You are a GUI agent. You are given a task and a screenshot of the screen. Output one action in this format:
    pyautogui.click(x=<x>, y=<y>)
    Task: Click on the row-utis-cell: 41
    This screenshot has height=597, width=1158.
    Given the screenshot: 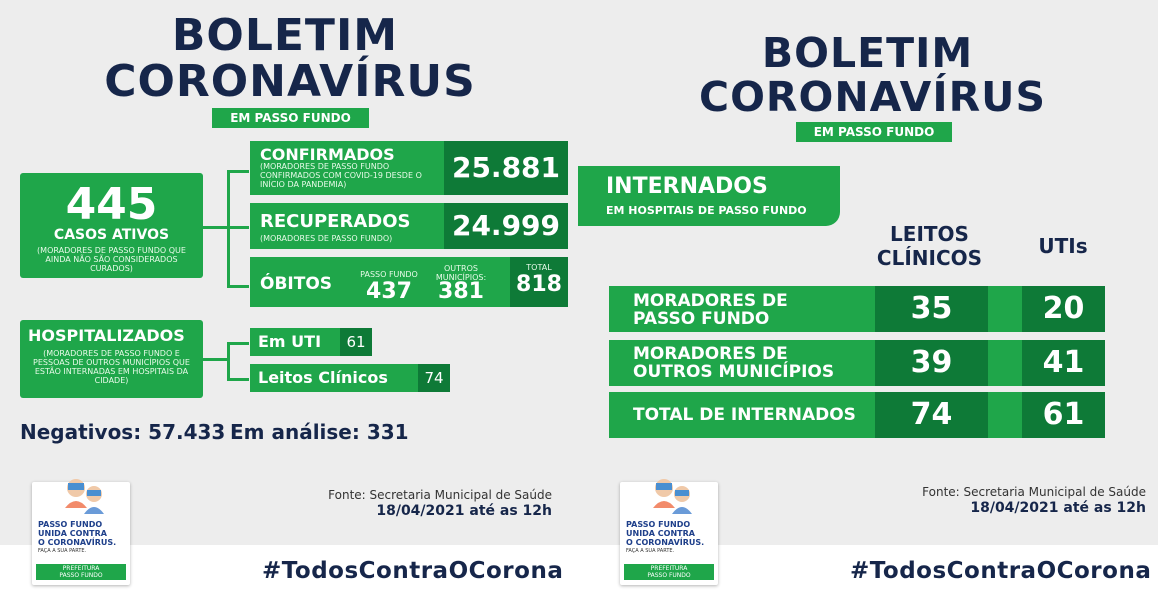 What is the action you would take?
    pyautogui.click(x=1063, y=363)
    